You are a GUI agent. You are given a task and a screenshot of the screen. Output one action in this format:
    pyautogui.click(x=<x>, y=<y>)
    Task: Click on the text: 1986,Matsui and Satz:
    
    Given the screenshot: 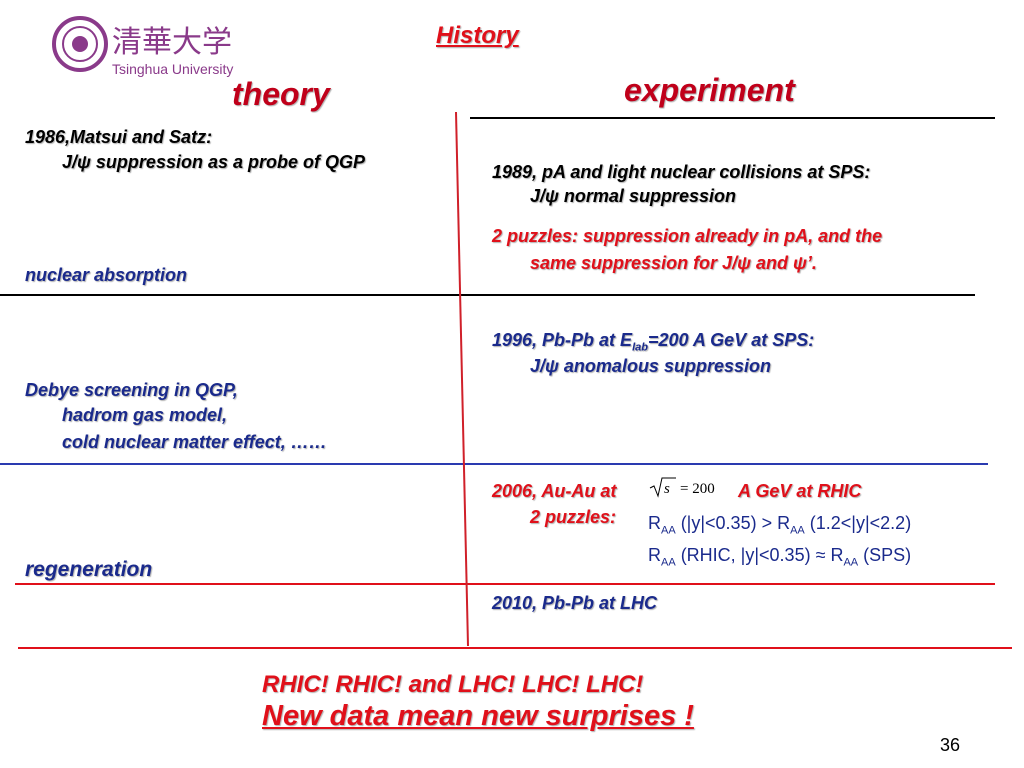 What is the action you would take?
    pyautogui.click(x=119, y=137)
    